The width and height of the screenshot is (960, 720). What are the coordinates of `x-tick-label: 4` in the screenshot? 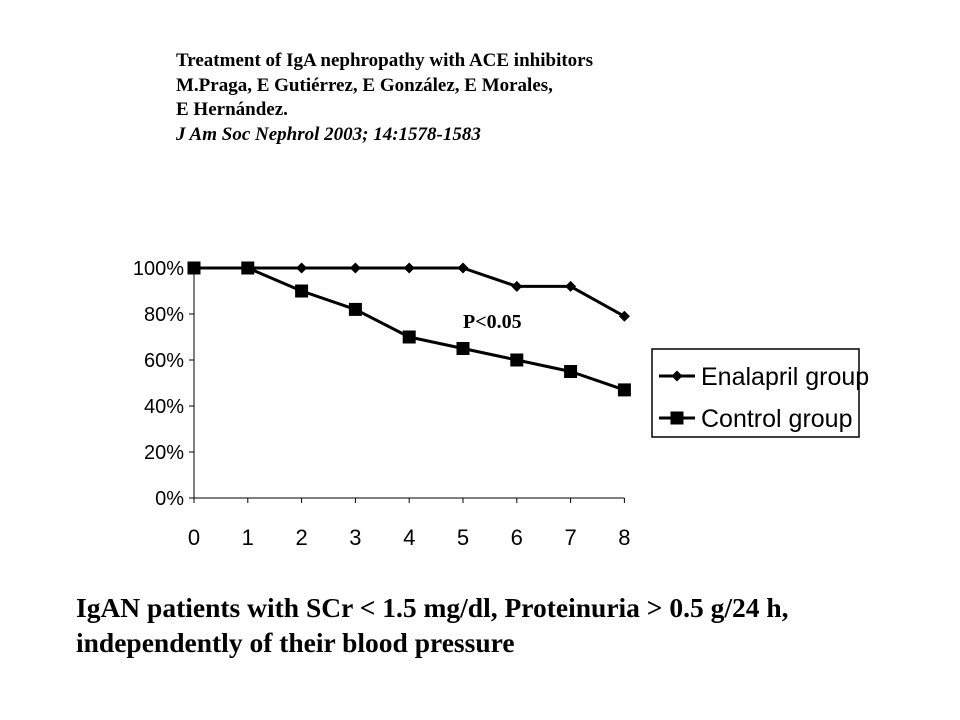 It's located at (409, 537).